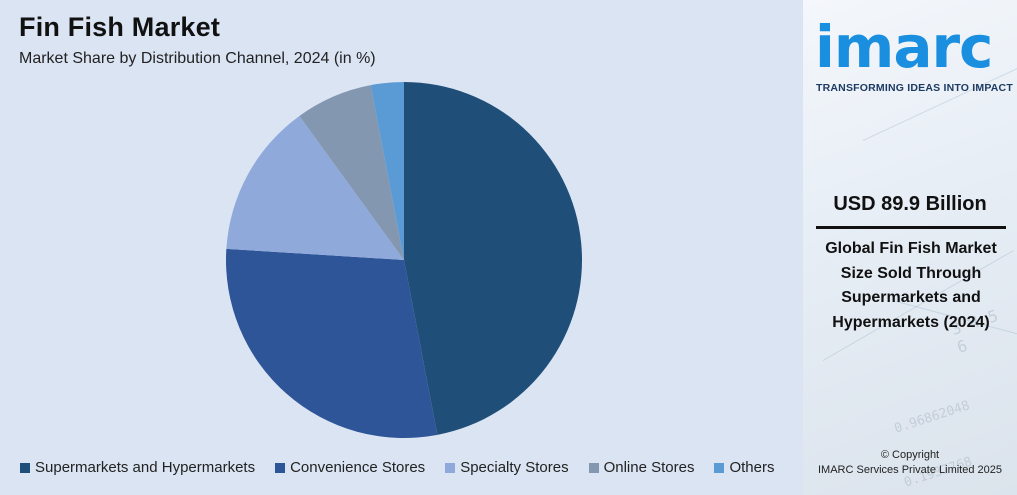 The width and height of the screenshot is (1017, 495). Describe the element at coordinates (331, 343) in the screenshot. I see `pie-slice-convenience-stores` at that location.